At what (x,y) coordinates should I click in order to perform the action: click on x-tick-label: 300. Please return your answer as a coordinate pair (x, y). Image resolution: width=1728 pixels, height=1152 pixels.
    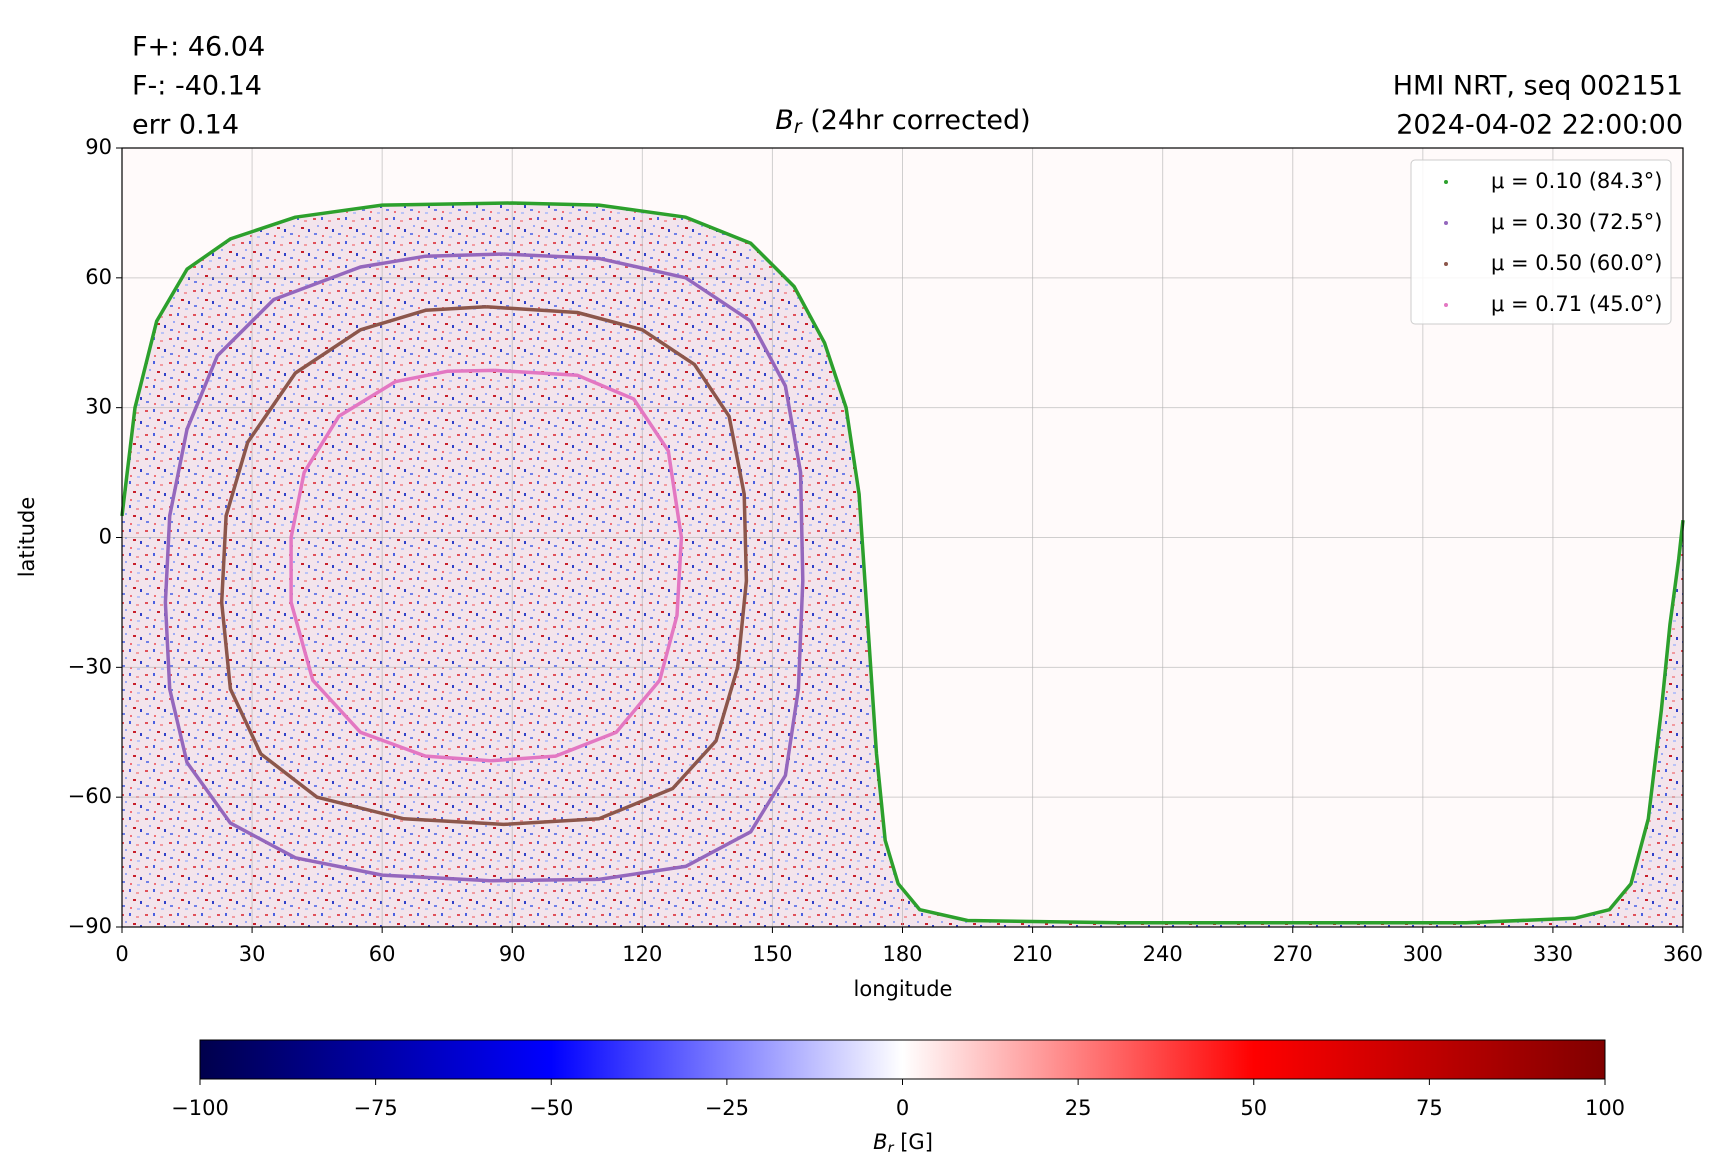
    Looking at the image, I should click on (1423, 954).